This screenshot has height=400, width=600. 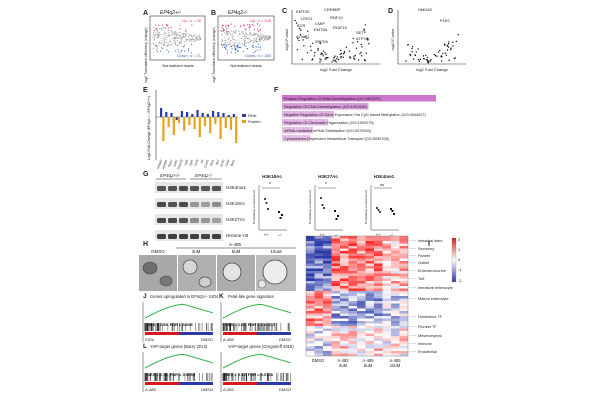 I want to click on gene-label: Sox9, so click(x=196, y=163).